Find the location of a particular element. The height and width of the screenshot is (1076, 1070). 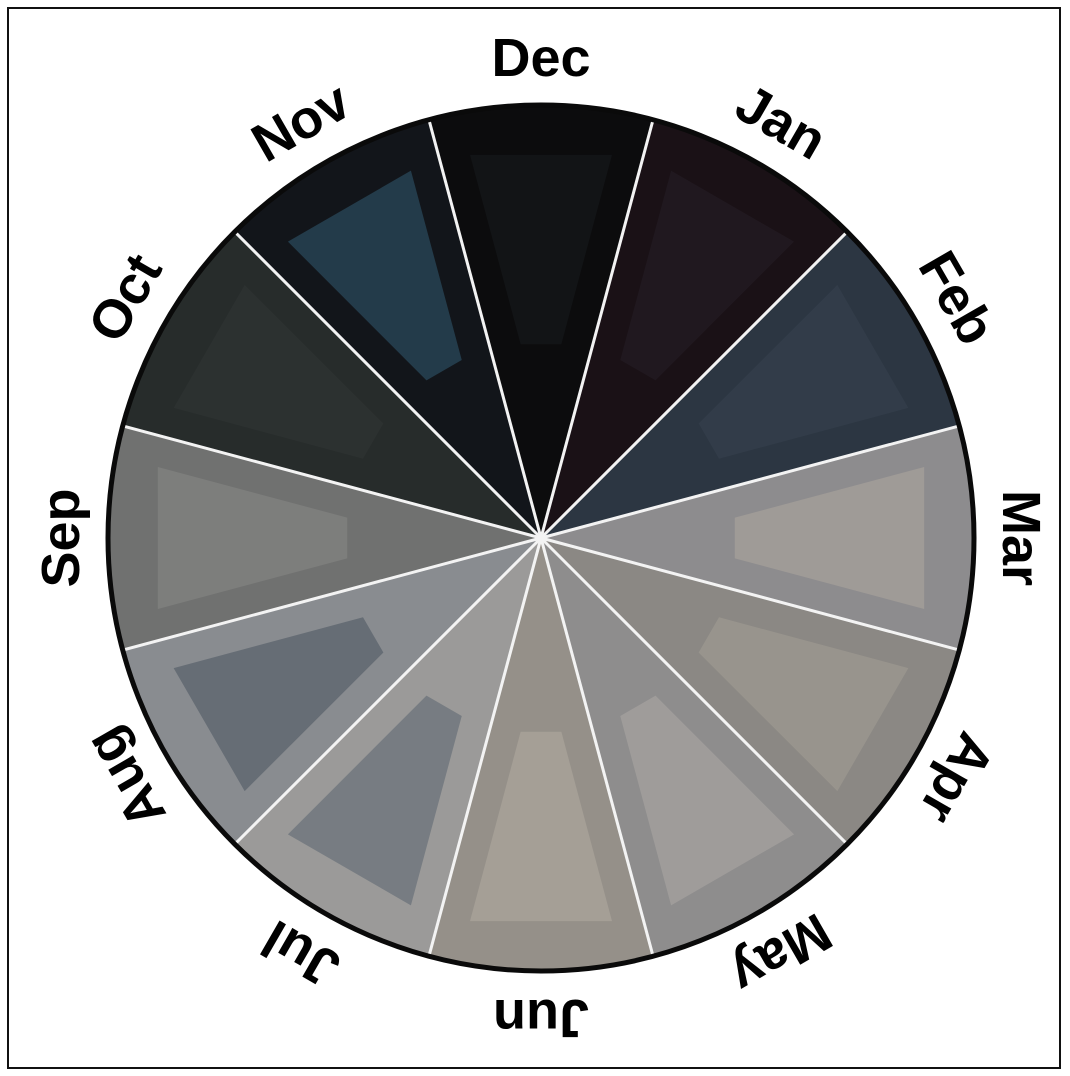

month-label-jul: Jul is located at coordinates (301, 953).